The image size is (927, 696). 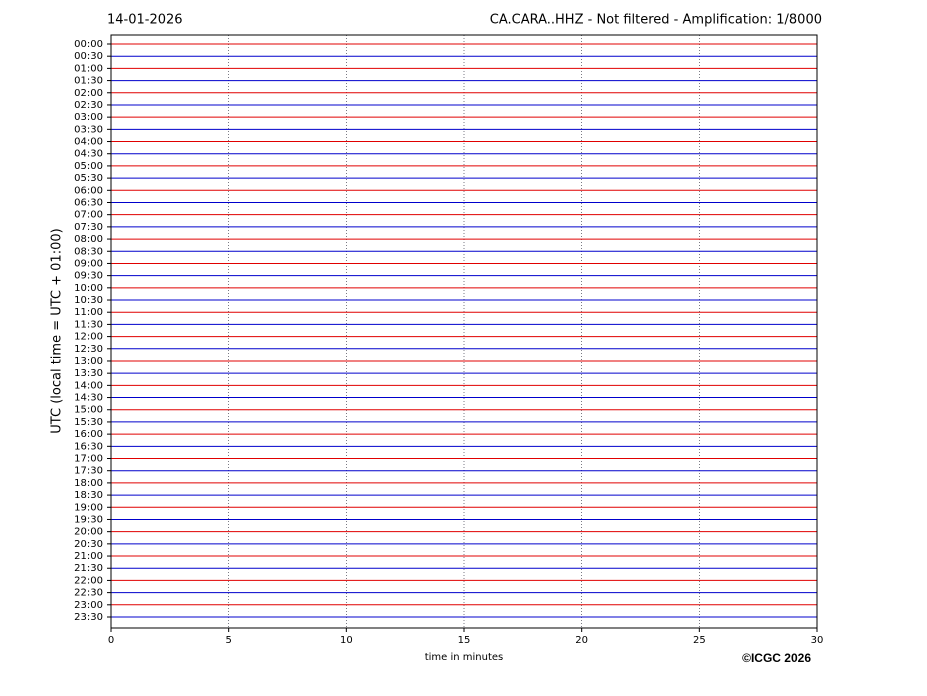 I want to click on y-tick-label: 01:00, so click(x=88, y=68).